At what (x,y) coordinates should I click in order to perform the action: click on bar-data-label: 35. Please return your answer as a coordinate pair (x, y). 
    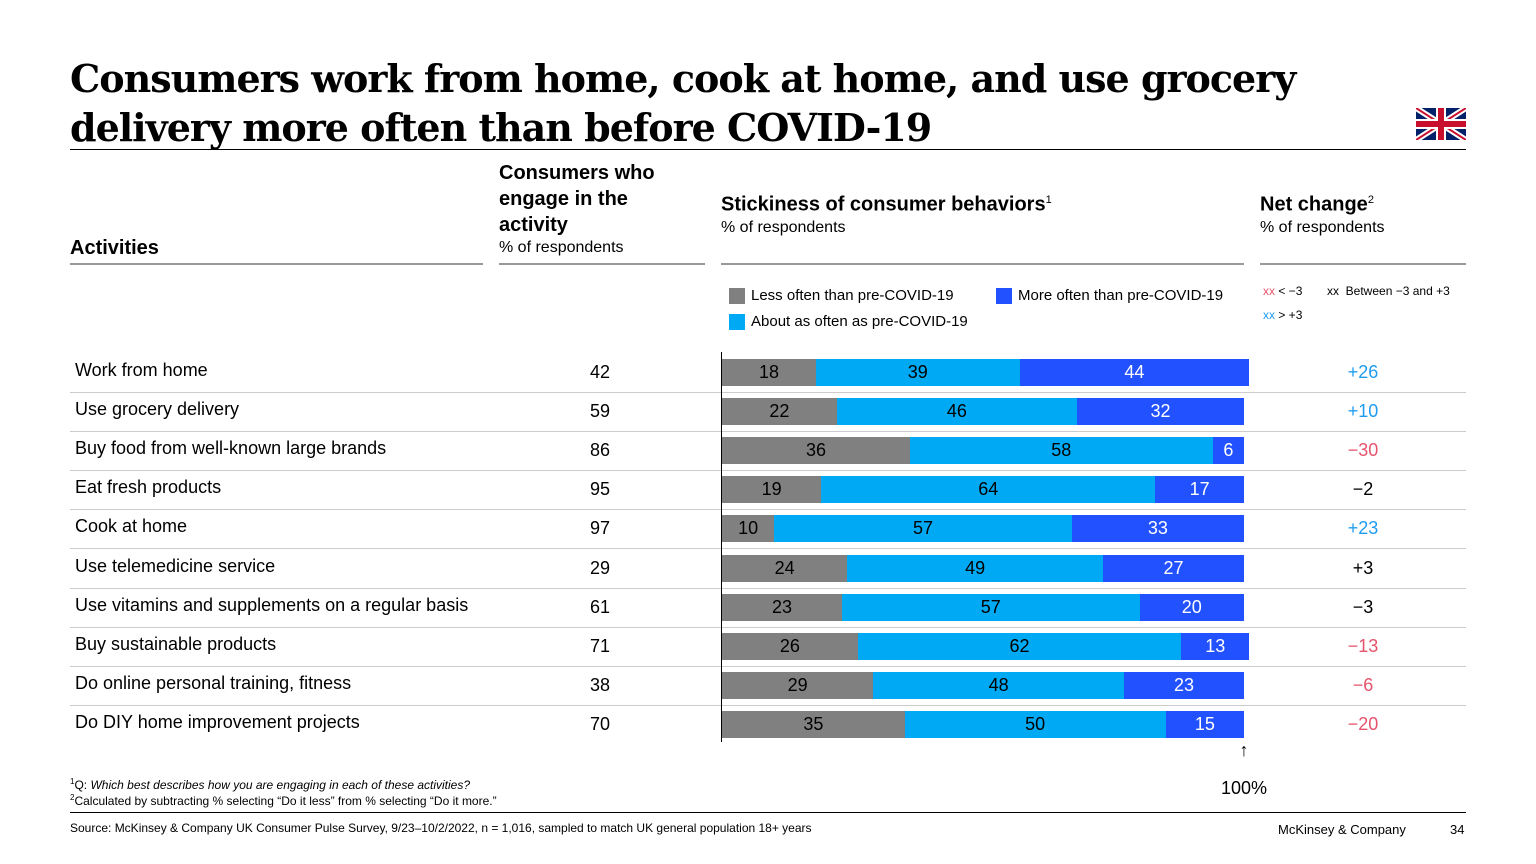
    Looking at the image, I should click on (813, 724).